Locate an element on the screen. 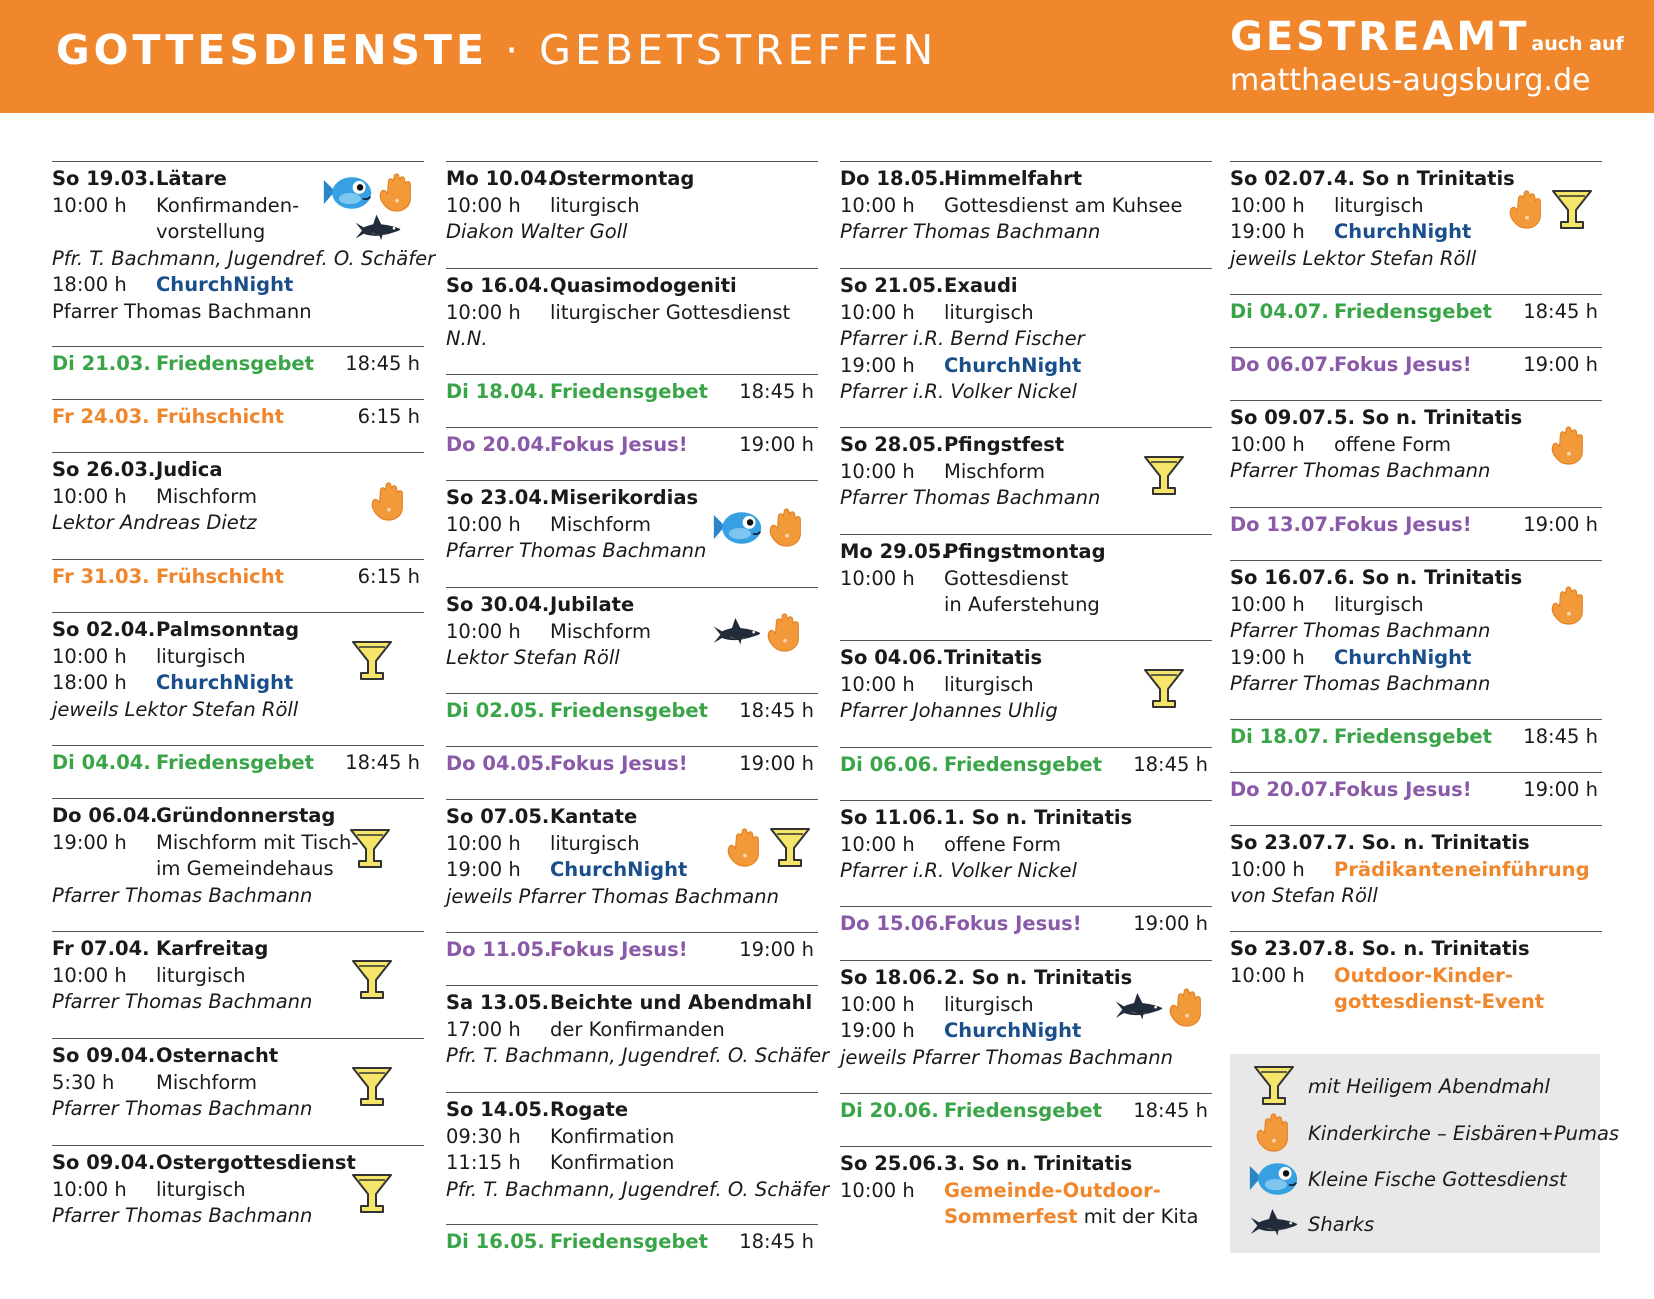 This screenshot has height=1299, width=1654. service-entry: Do 13.07. Fokus Jesus! 19:00 h is located at coordinates (1416, 533).